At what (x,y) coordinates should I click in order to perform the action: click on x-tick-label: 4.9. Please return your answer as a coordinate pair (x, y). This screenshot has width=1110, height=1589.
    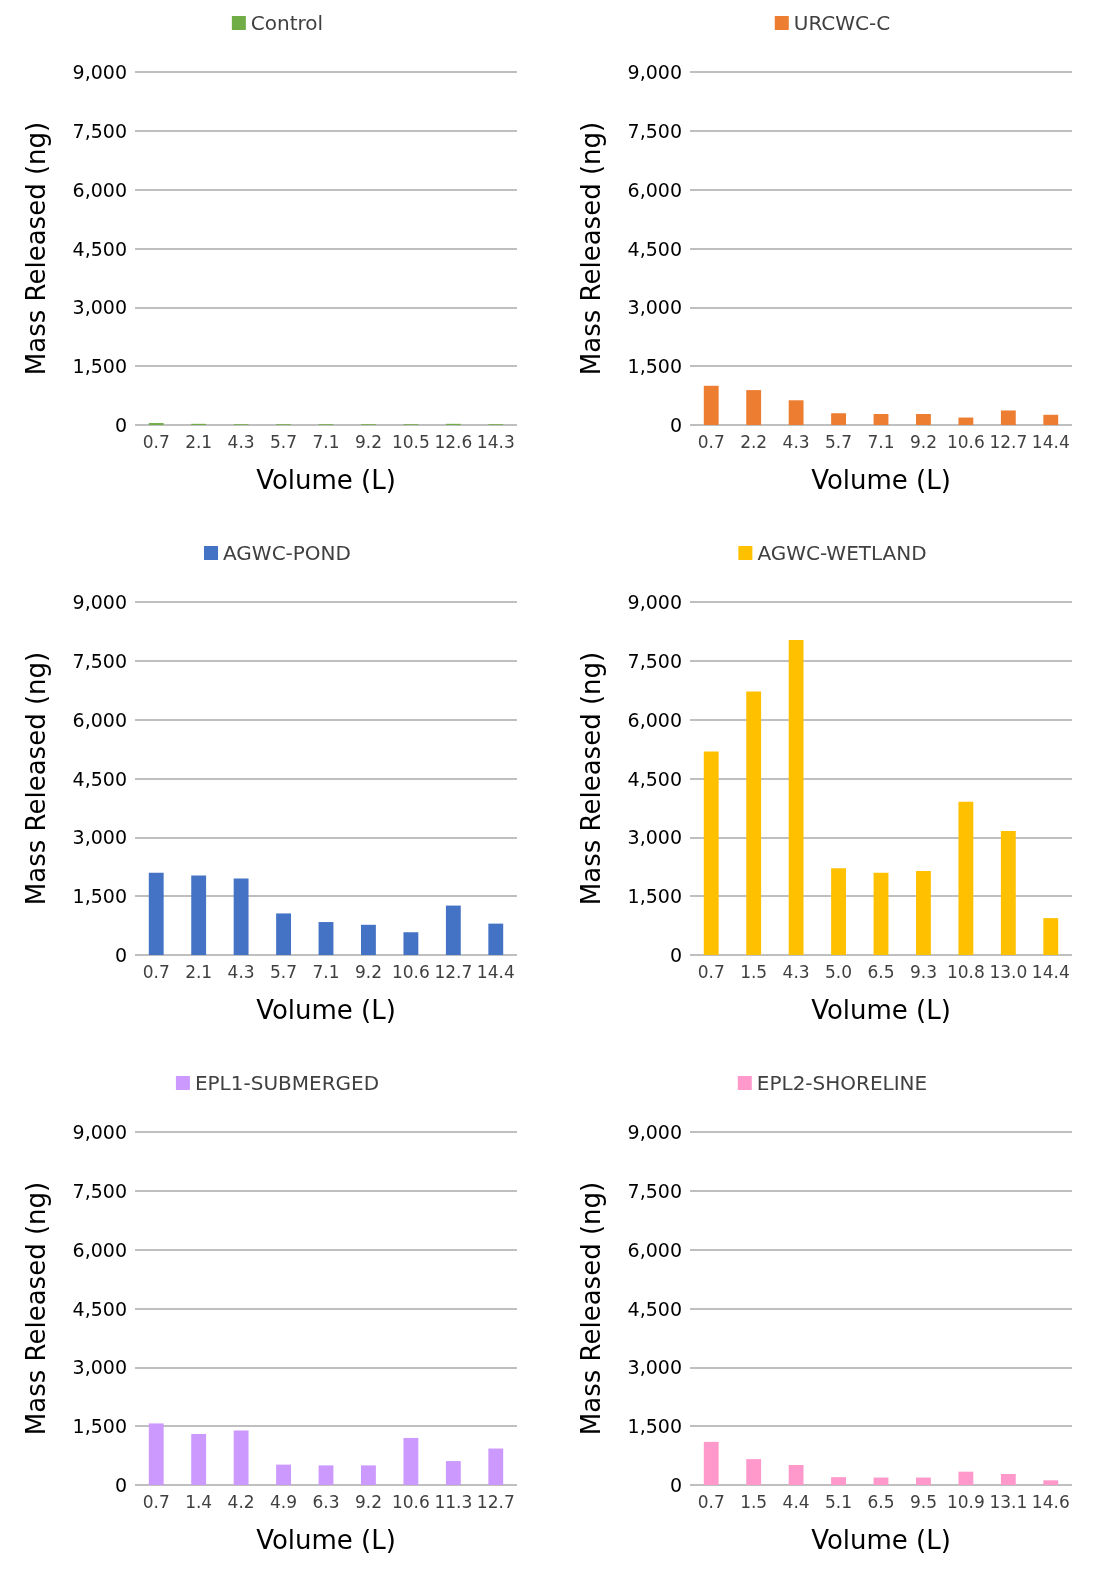
    Looking at the image, I should click on (284, 1501).